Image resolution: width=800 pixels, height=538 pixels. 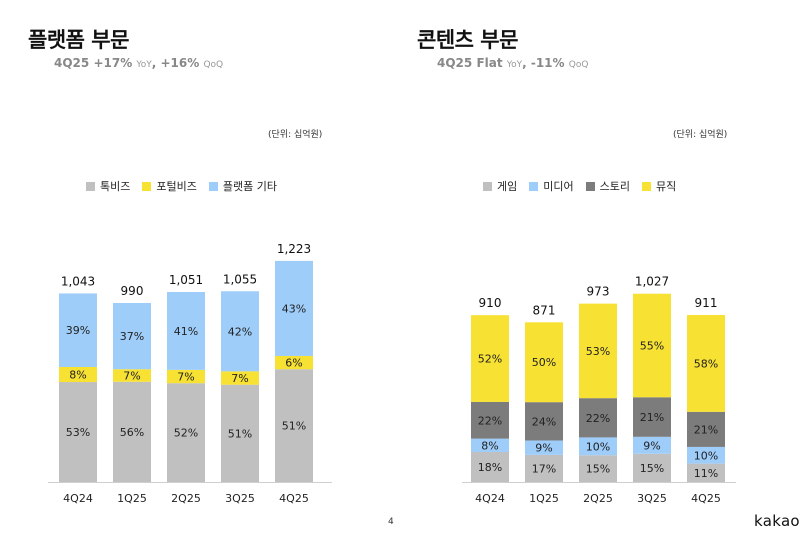 What do you see at coordinates (391, 522) in the screenshot?
I see `page-number: 4` at bounding box center [391, 522].